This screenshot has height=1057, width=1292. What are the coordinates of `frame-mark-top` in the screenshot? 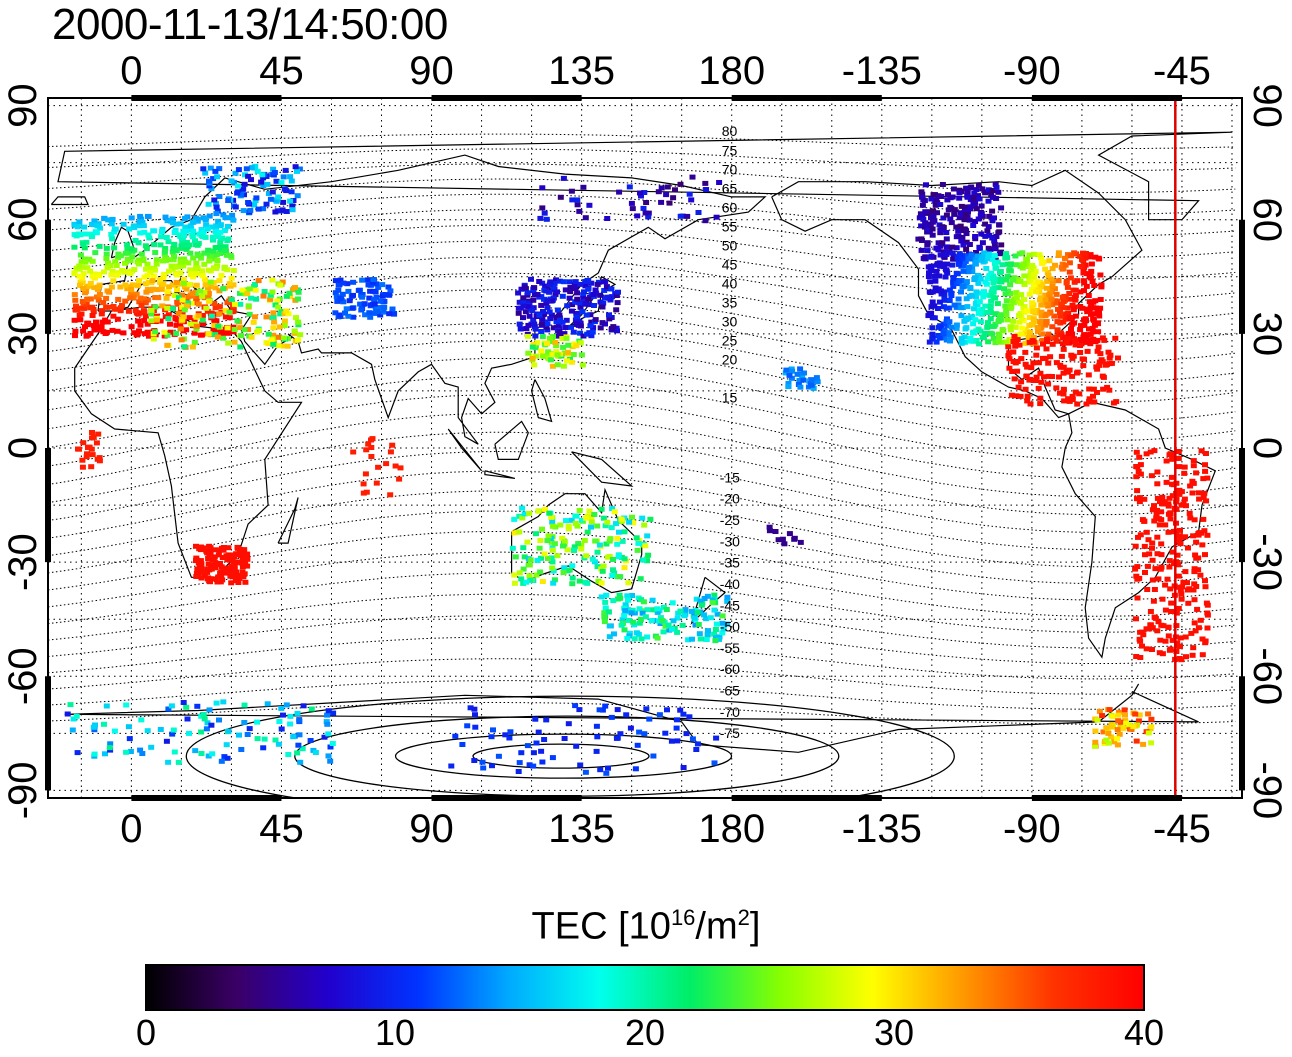 It's located at (206, 98).